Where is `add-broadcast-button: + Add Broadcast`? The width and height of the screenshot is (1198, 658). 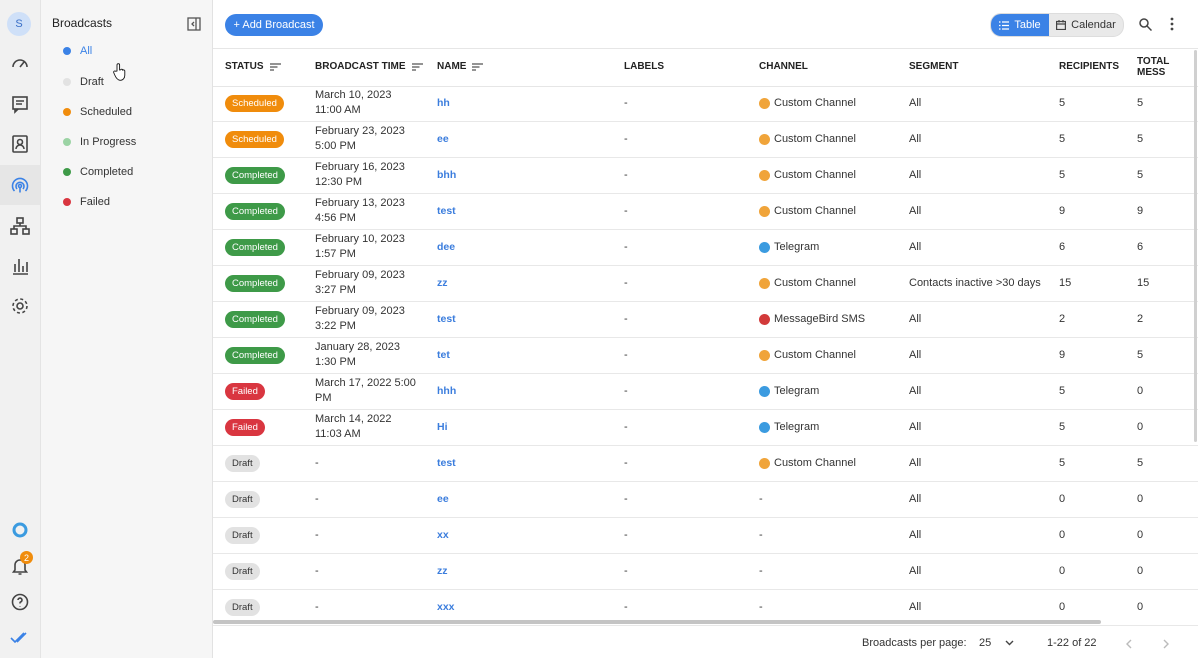 add-broadcast-button: + Add Broadcast is located at coordinates (274, 25).